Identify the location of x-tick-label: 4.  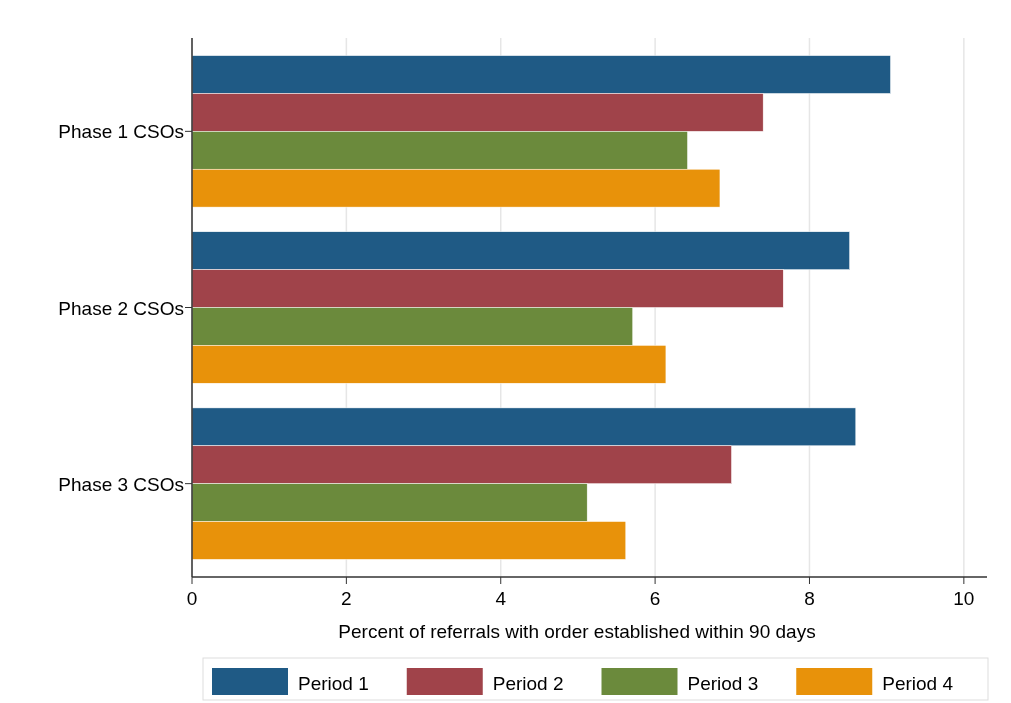
(501, 598).